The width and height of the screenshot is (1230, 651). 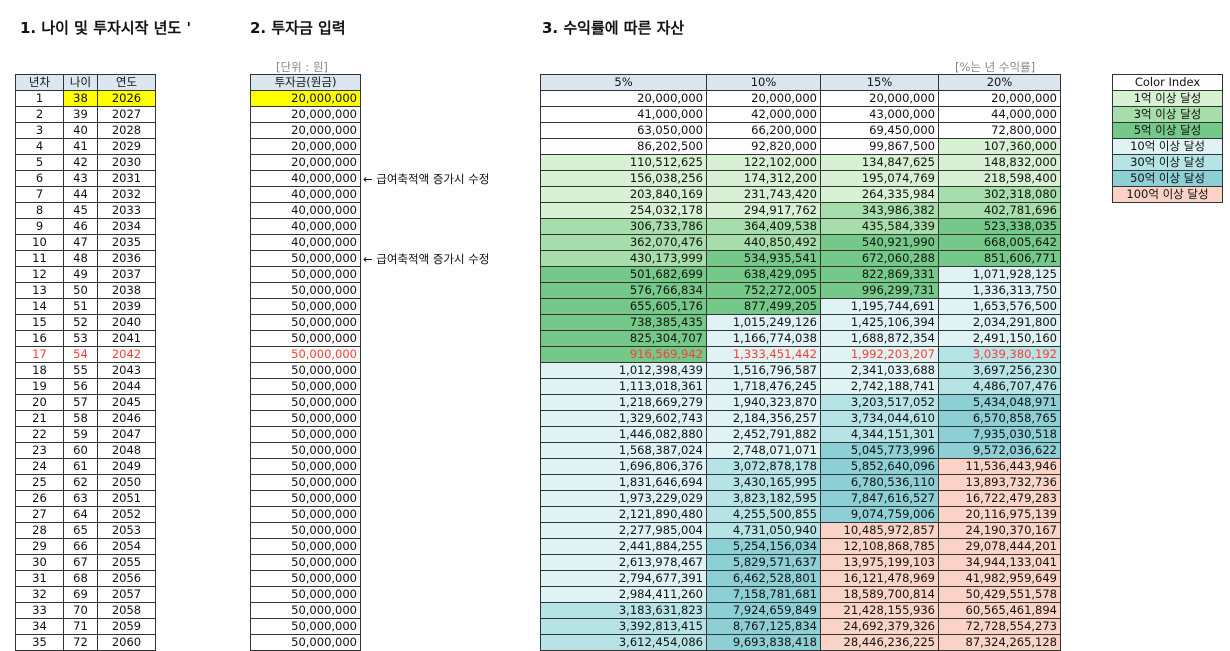 What do you see at coordinates (879, 402) in the screenshot?
I see `value-cell: 3,203,517,052` at bounding box center [879, 402].